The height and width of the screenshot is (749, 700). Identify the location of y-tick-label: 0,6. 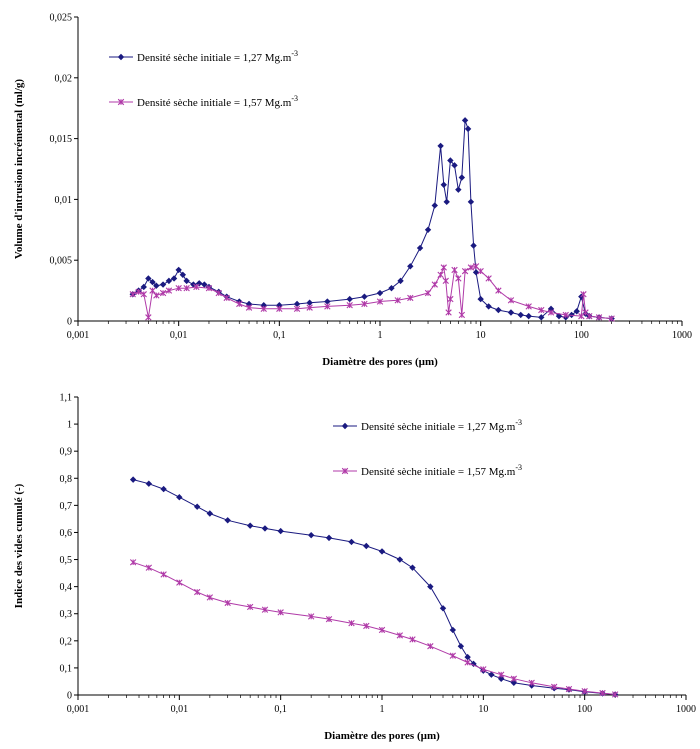
(66, 533).